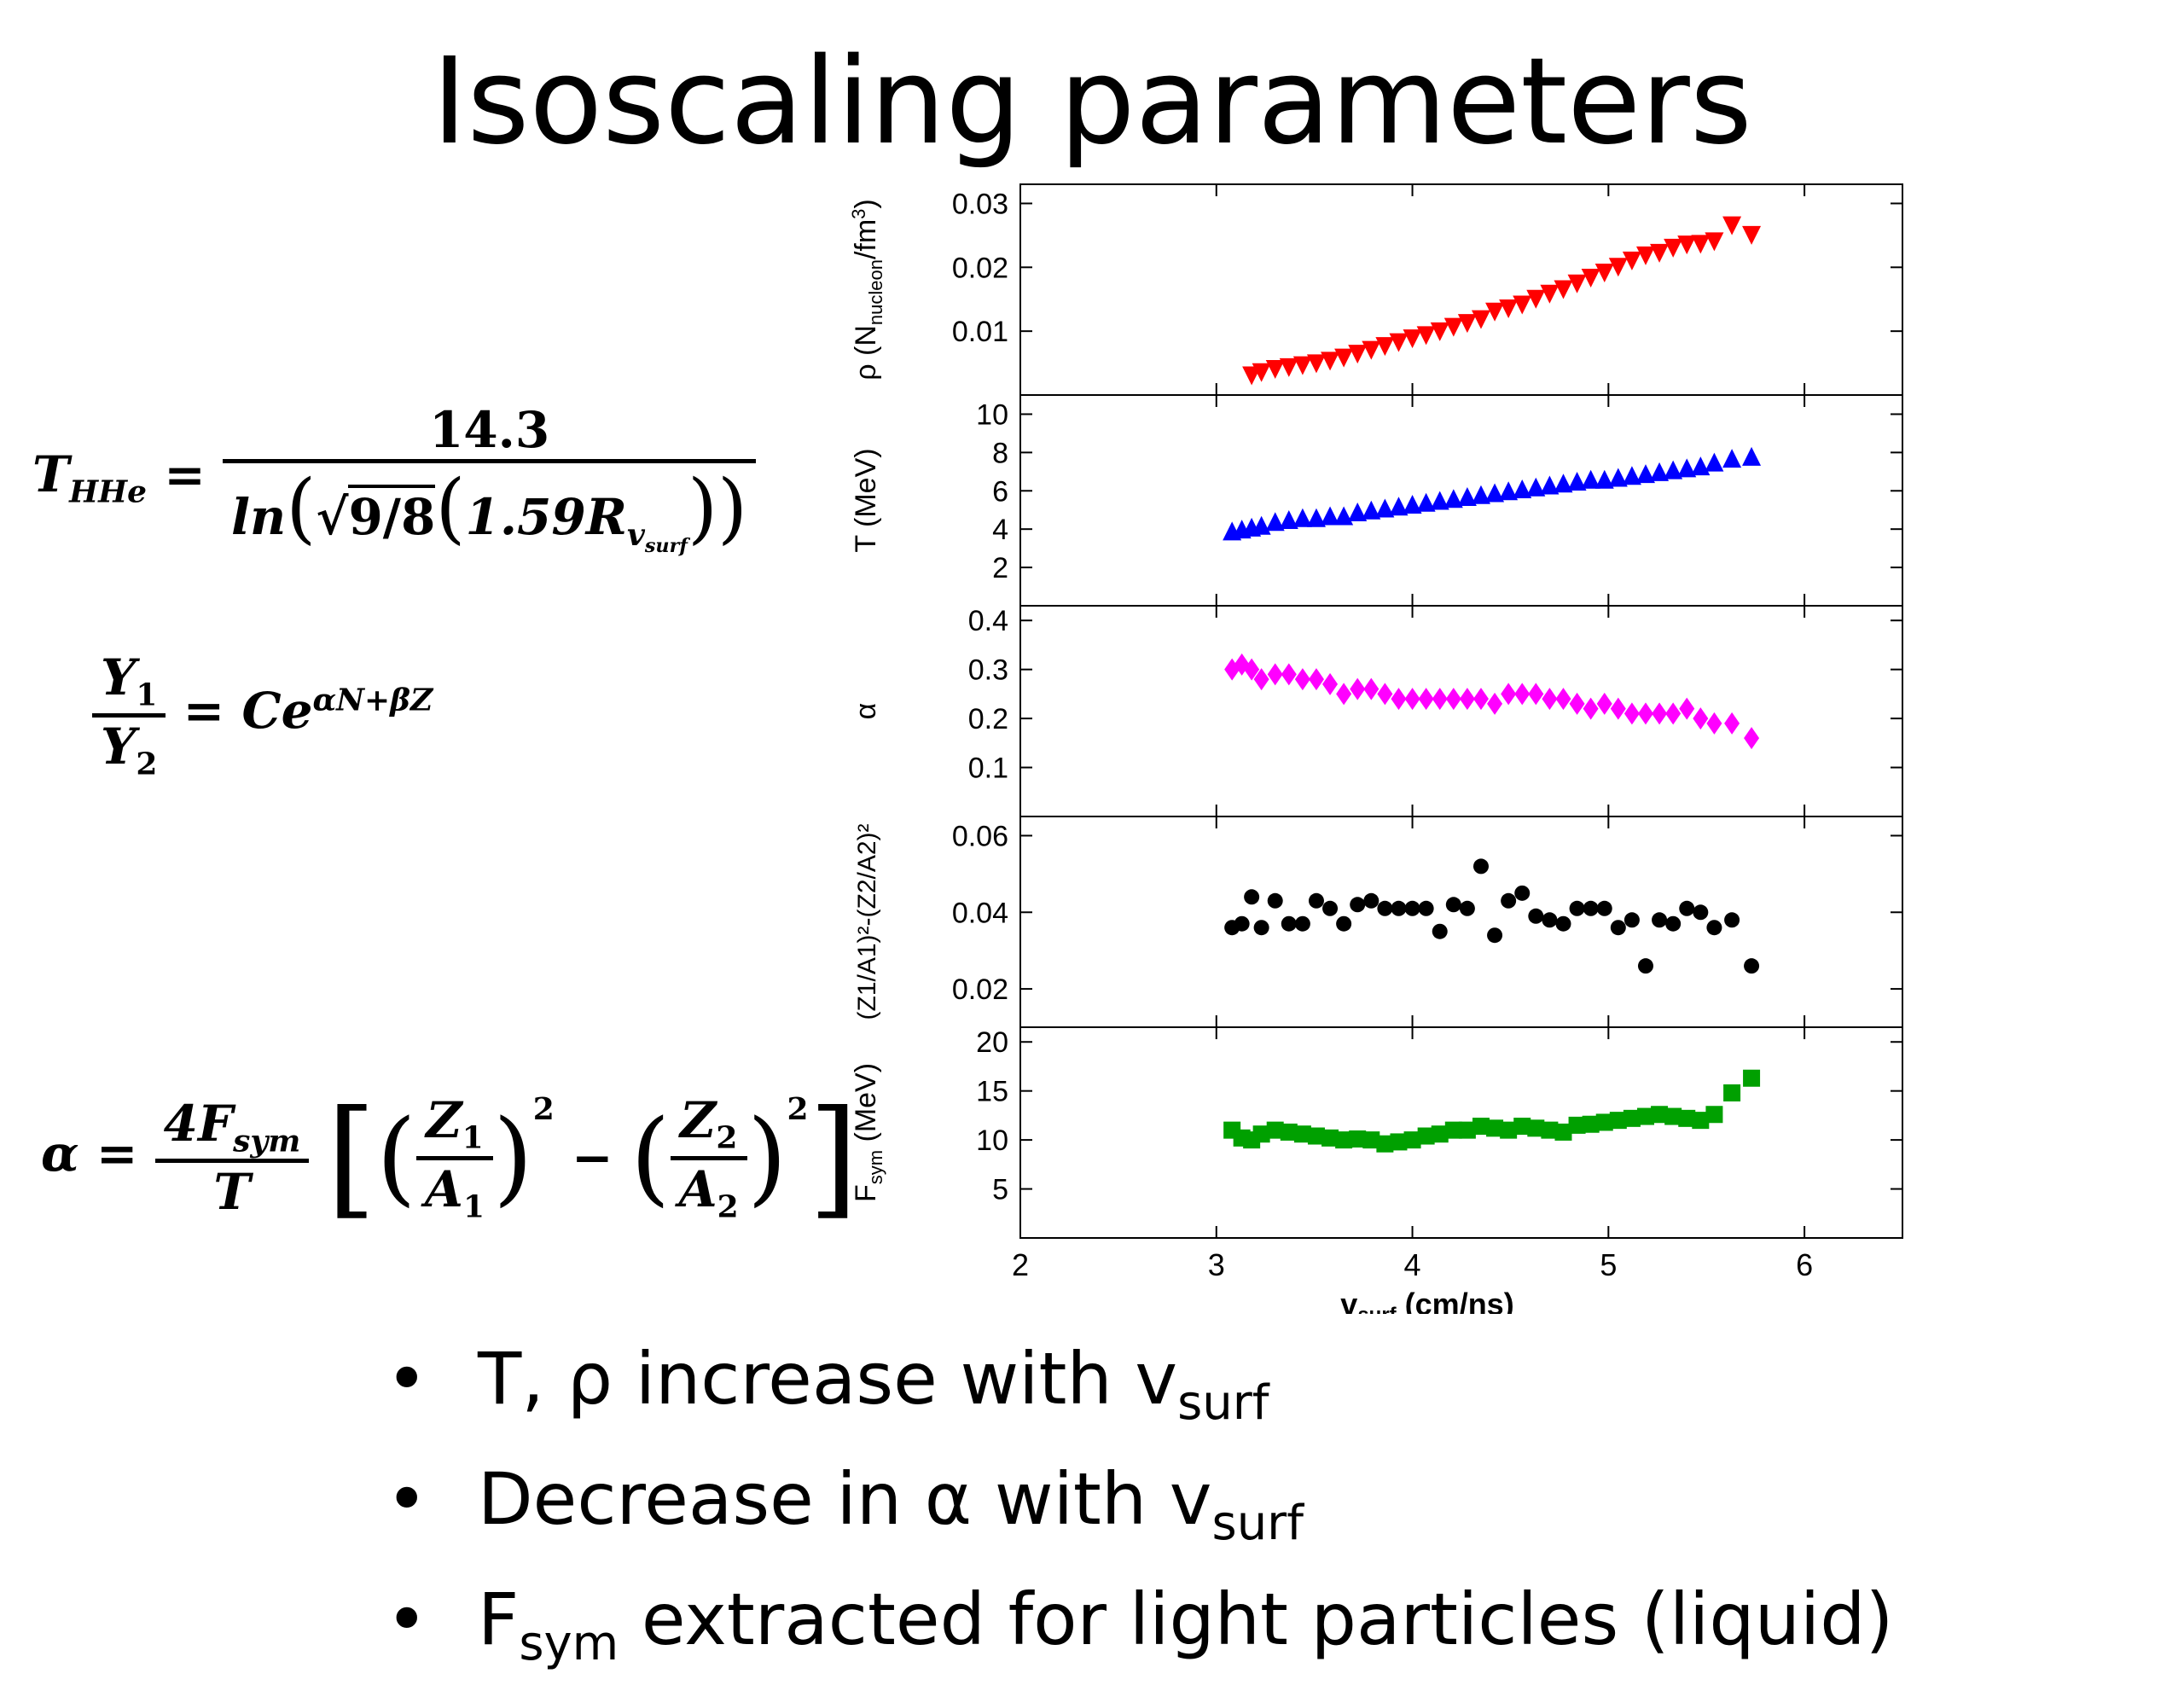 The image size is (2184, 1691). Describe the element at coordinates (1461, 1132) in the screenshot. I see `panel-frame` at that location.